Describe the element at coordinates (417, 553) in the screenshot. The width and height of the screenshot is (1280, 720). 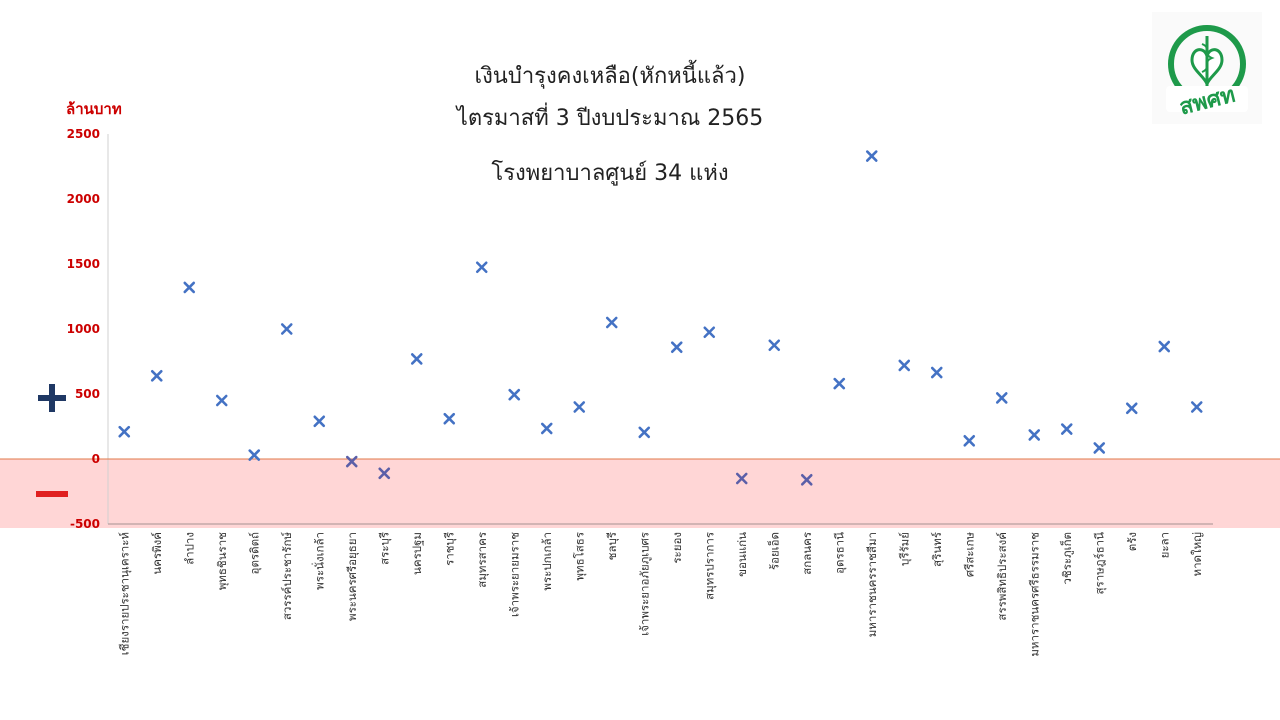
I see `x-category-label: นครปฐม` at that location.